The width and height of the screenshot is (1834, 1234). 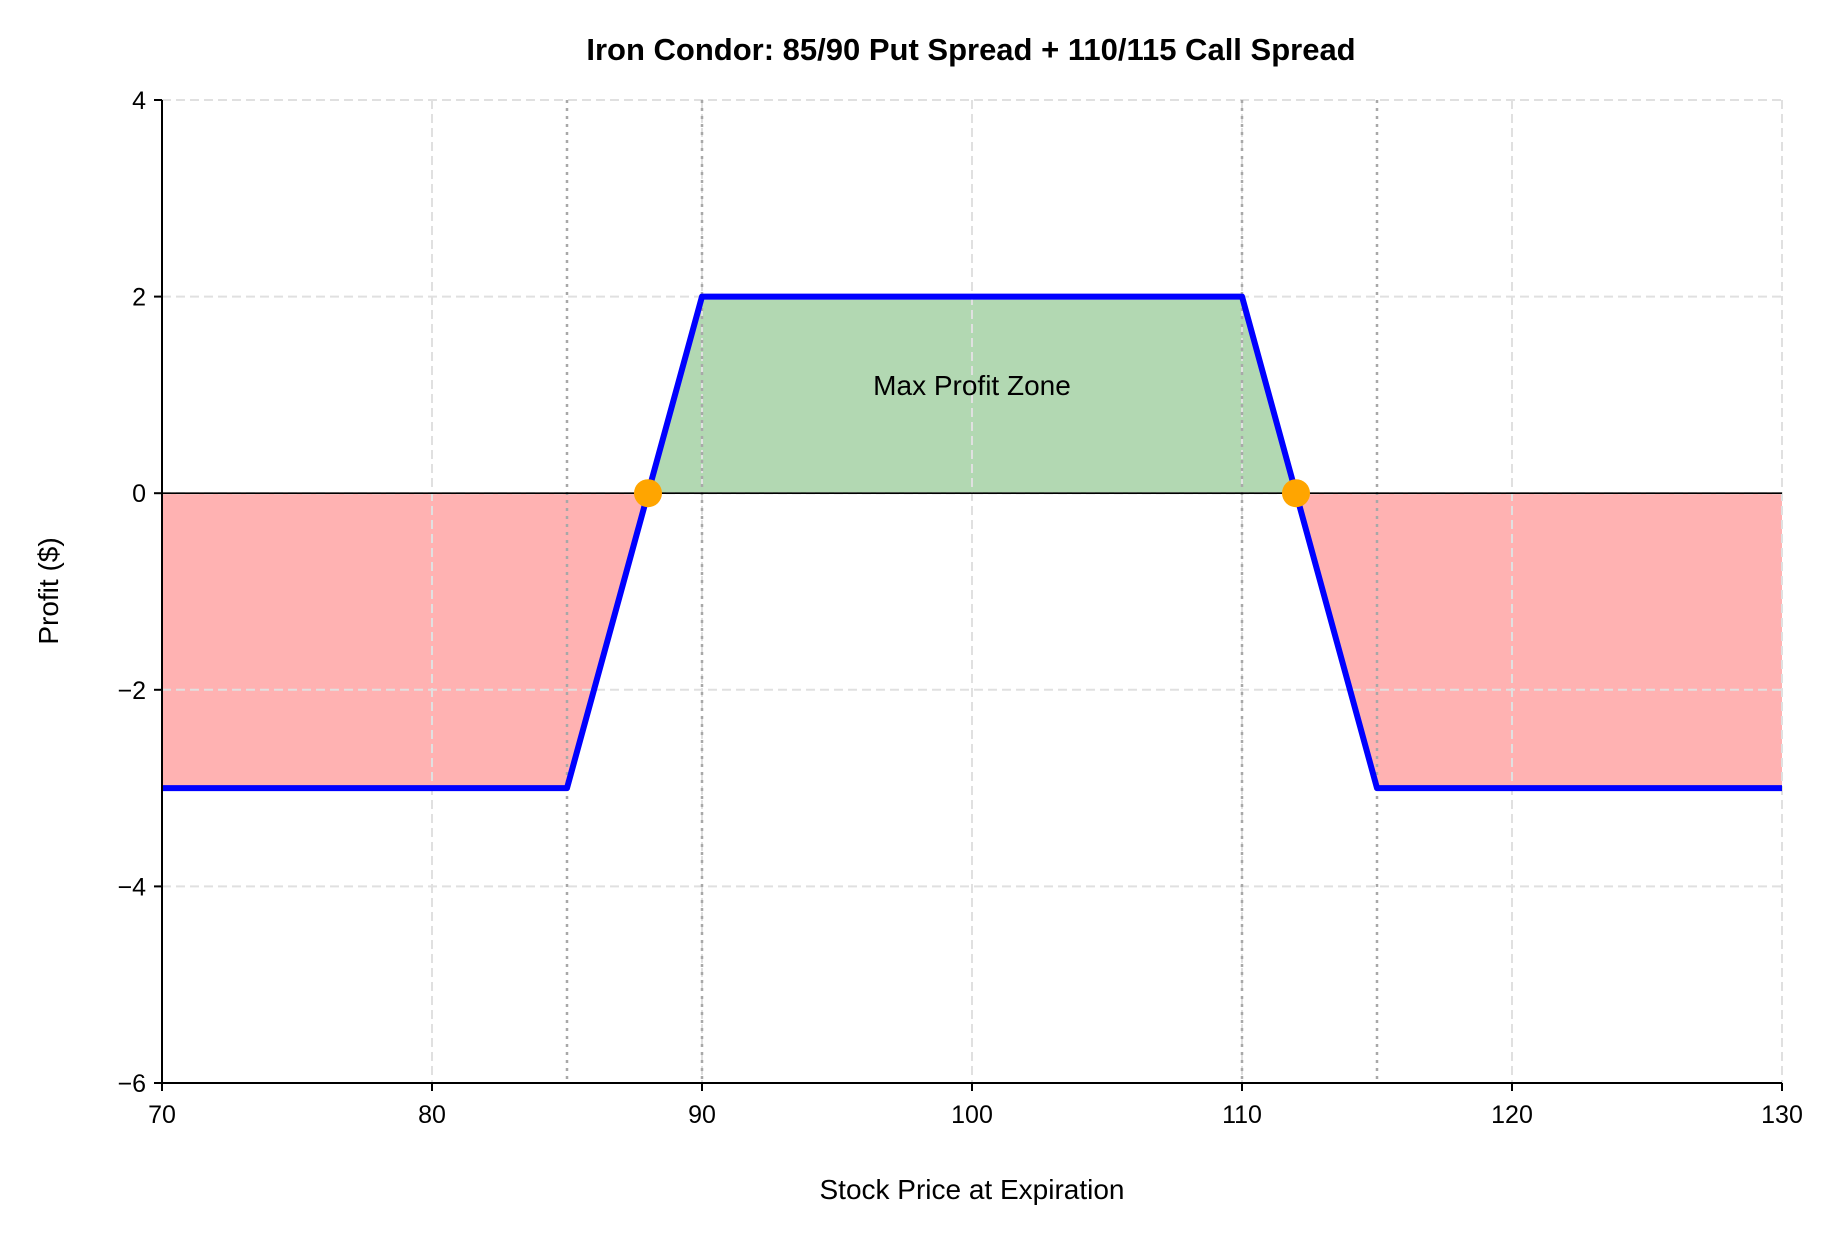 I want to click on x-tick-label: 100, so click(x=972, y=1115).